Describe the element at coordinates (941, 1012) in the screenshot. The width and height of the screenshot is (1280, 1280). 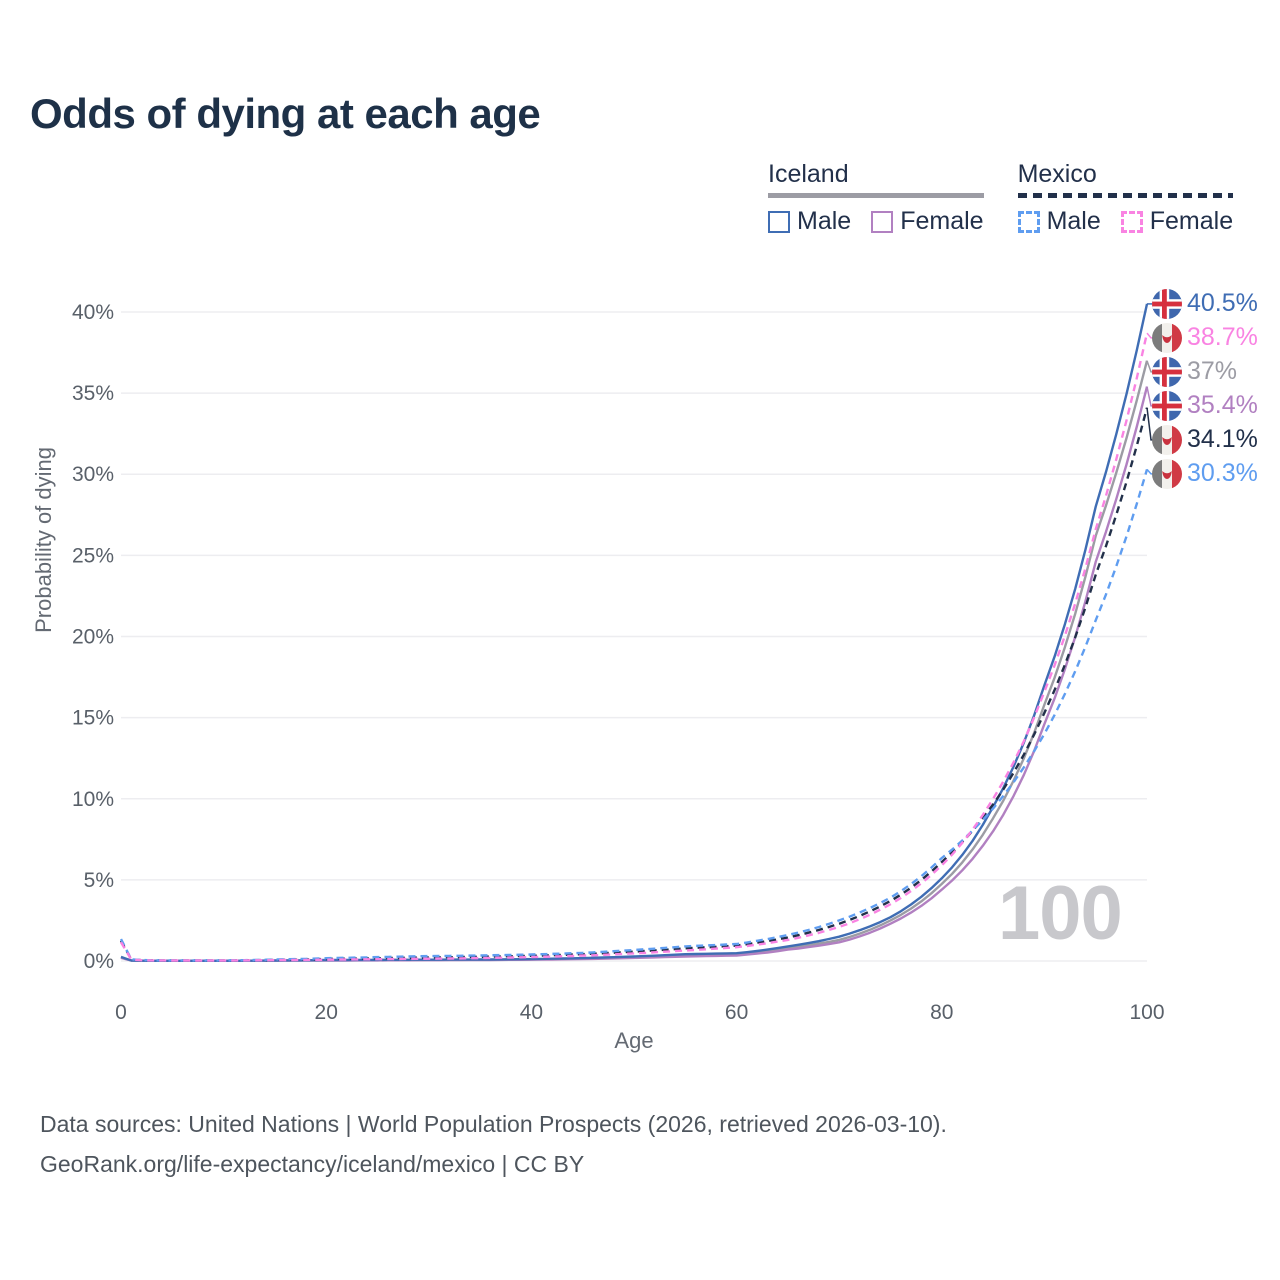
I see `x-tick-label: 80` at that location.